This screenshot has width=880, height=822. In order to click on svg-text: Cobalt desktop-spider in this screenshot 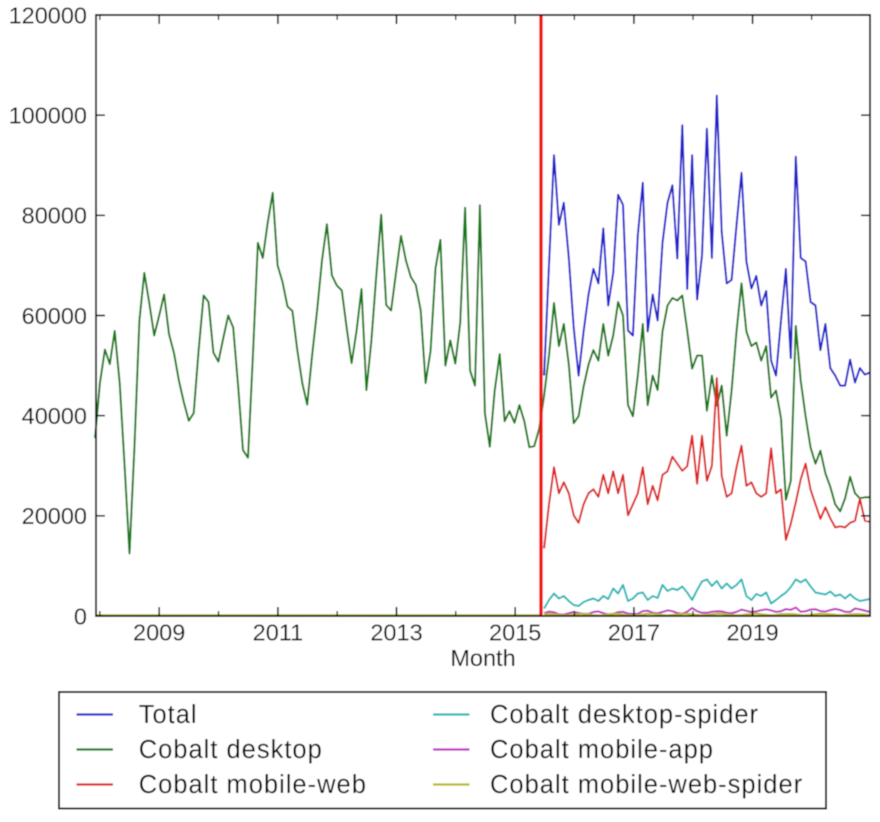, I will do `click(624, 715)`.